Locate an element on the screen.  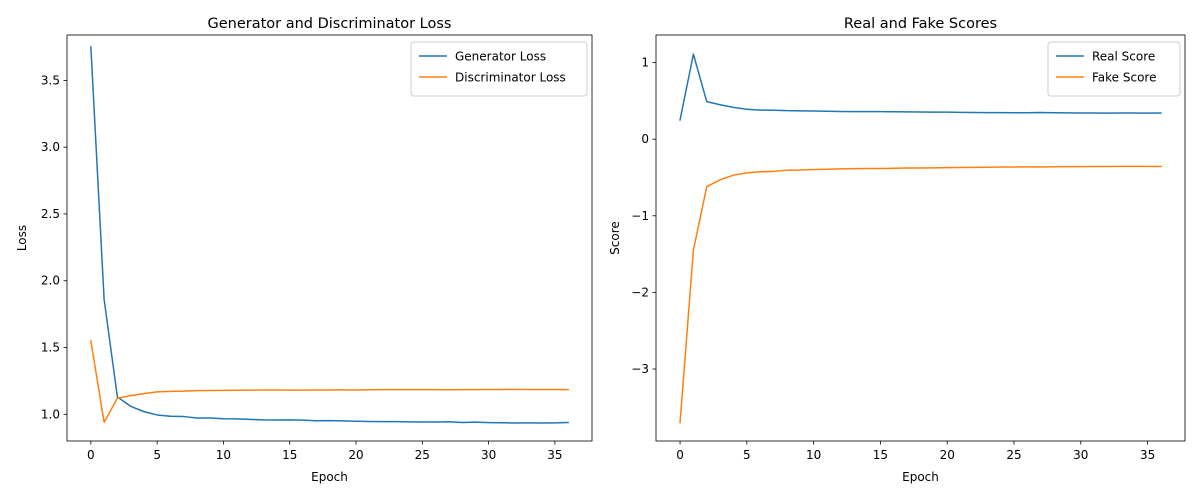
loss-y-tick-label: 2.5 is located at coordinates (50, 214).